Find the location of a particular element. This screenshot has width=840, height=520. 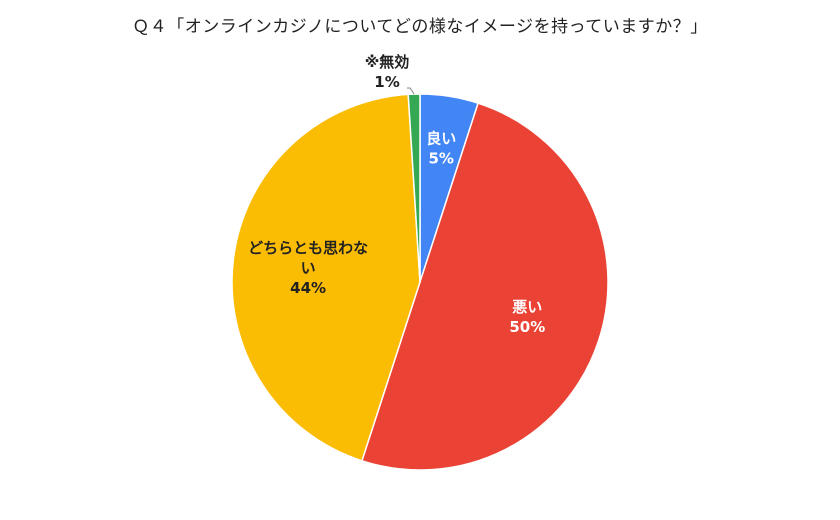

data-label-bad: 悪い 50% is located at coordinates (527, 317).